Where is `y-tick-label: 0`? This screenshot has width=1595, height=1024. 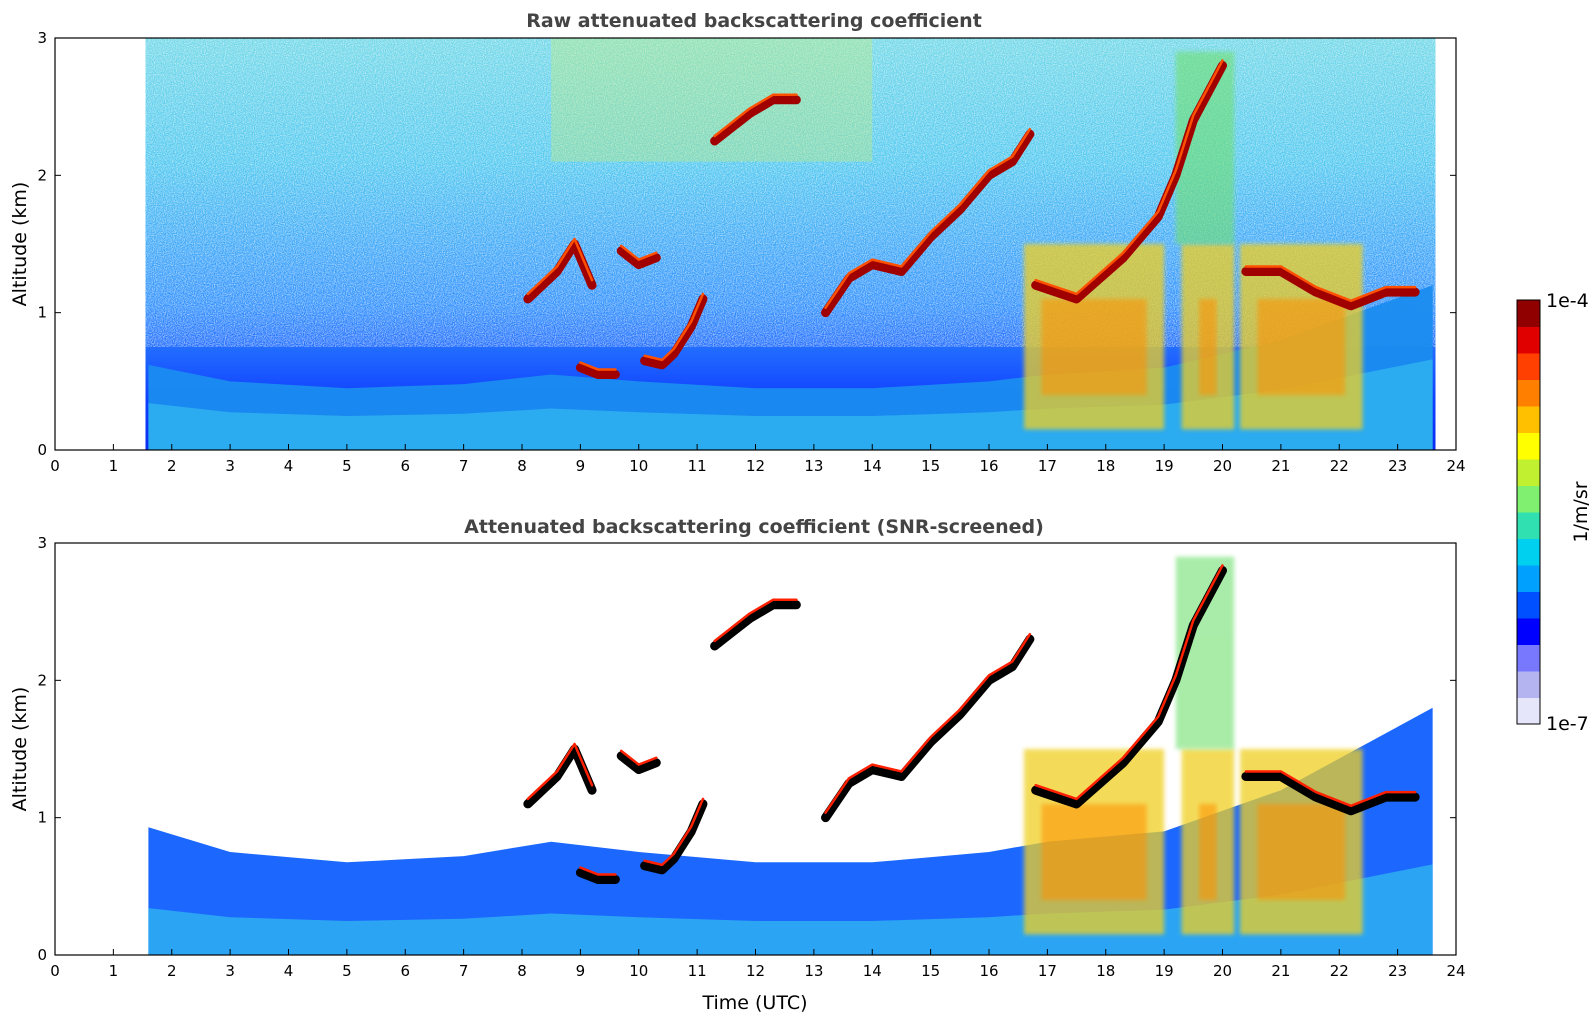
y-tick-label: 0 is located at coordinates (42, 450).